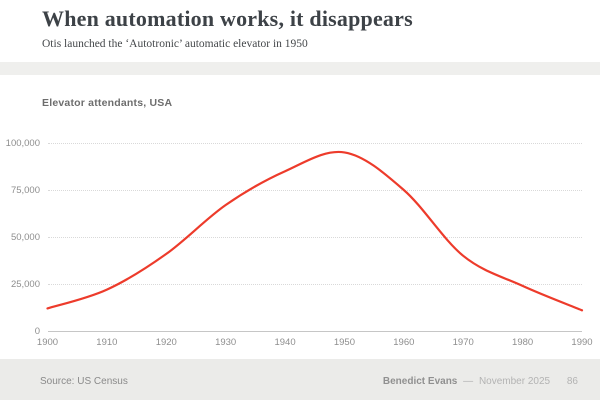 The height and width of the screenshot is (400, 600). What do you see at coordinates (107, 103) in the screenshot?
I see `chart-title: Elevator attendants, USA` at bounding box center [107, 103].